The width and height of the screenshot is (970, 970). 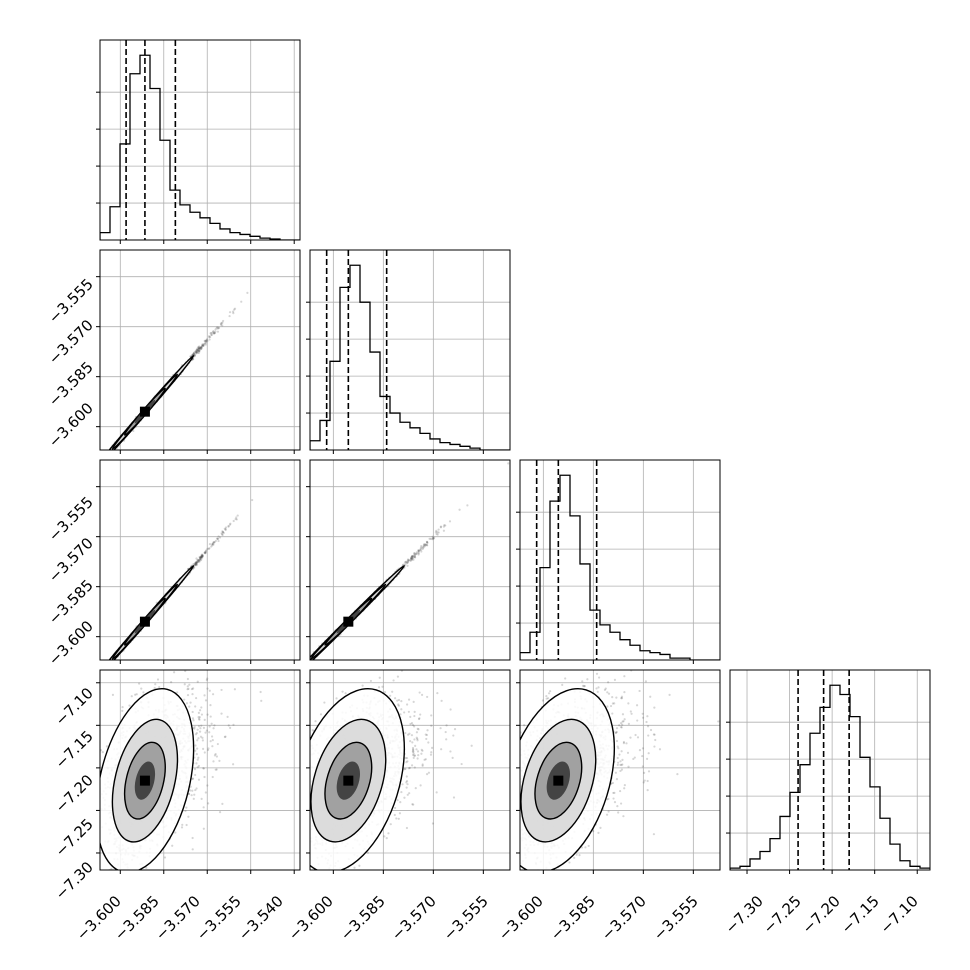 What do you see at coordinates (620, 560) in the screenshot?
I see `panel-frame` at bounding box center [620, 560].